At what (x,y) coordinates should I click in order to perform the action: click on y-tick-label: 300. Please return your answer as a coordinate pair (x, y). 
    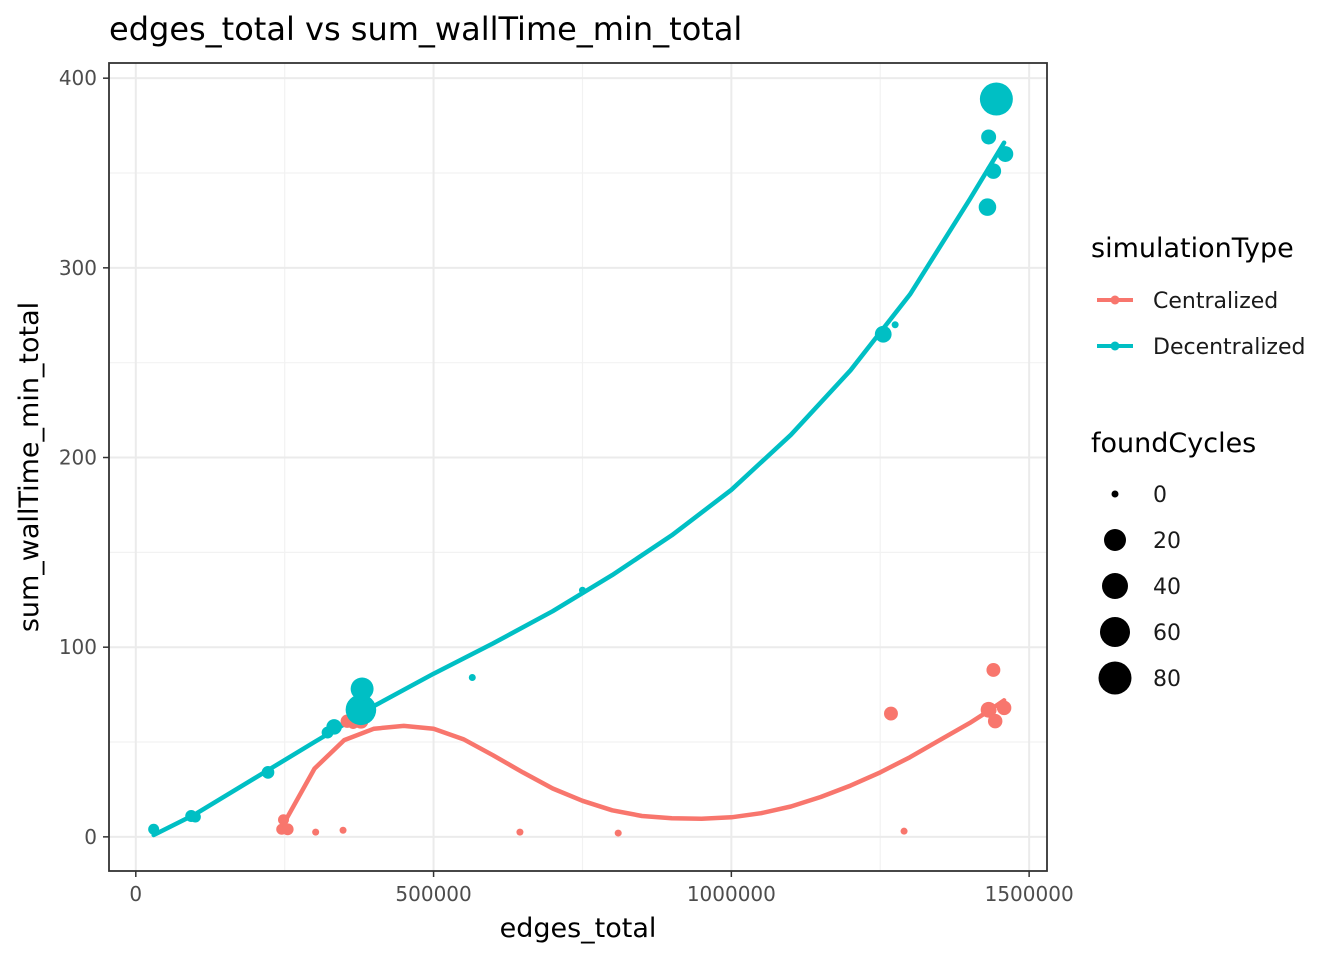
    Looking at the image, I should click on (78, 268).